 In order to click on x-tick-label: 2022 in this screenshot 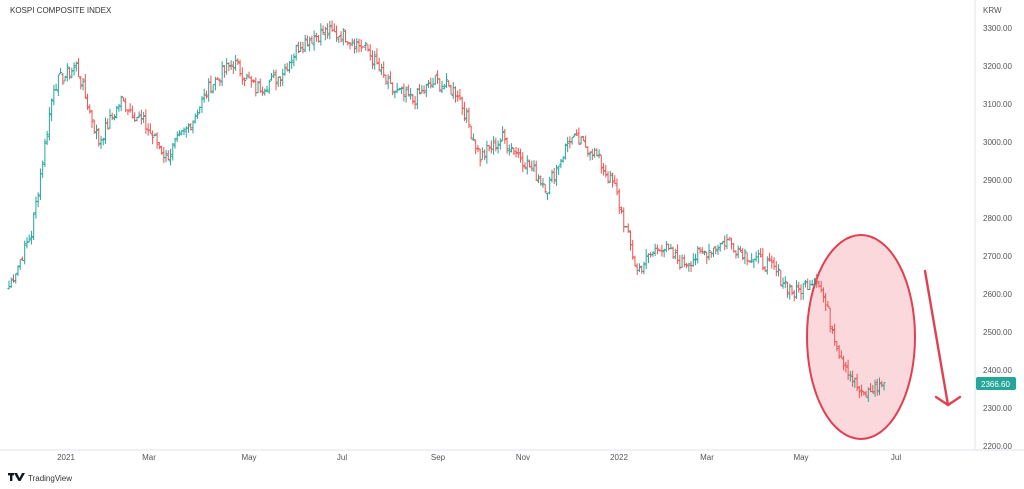, I will do `click(619, 457)`.